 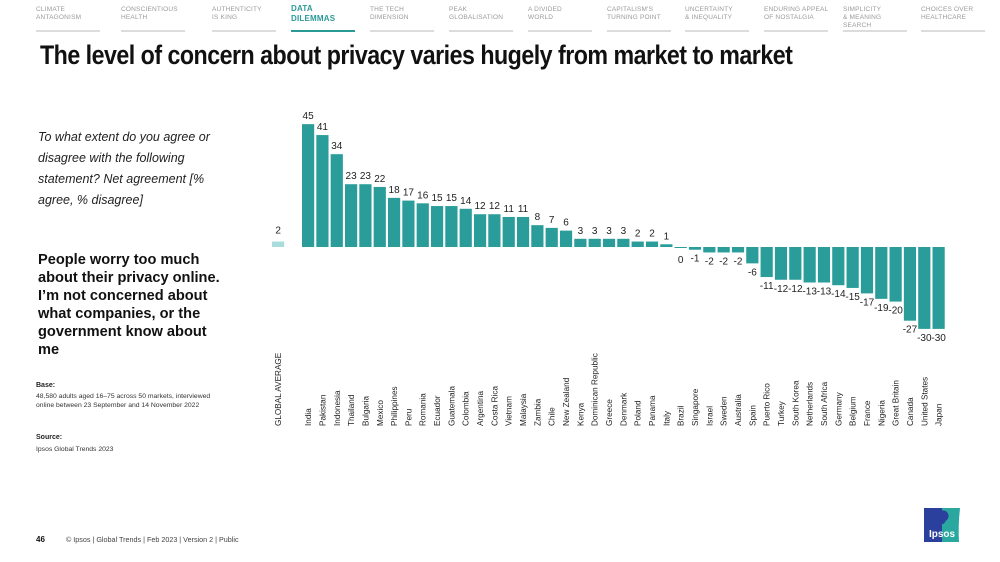 What do you see at coordinates (509, 411) in the screenshot?
I see `category-label-vietnam: Vietnam` at bounding box center [509, 411].